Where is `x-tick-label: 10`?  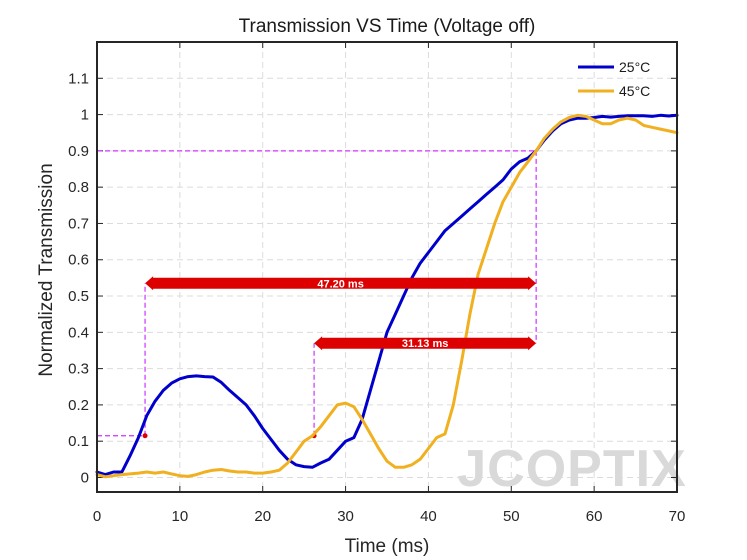 x-tick-label: 10 is located at coordinates (180, 516).